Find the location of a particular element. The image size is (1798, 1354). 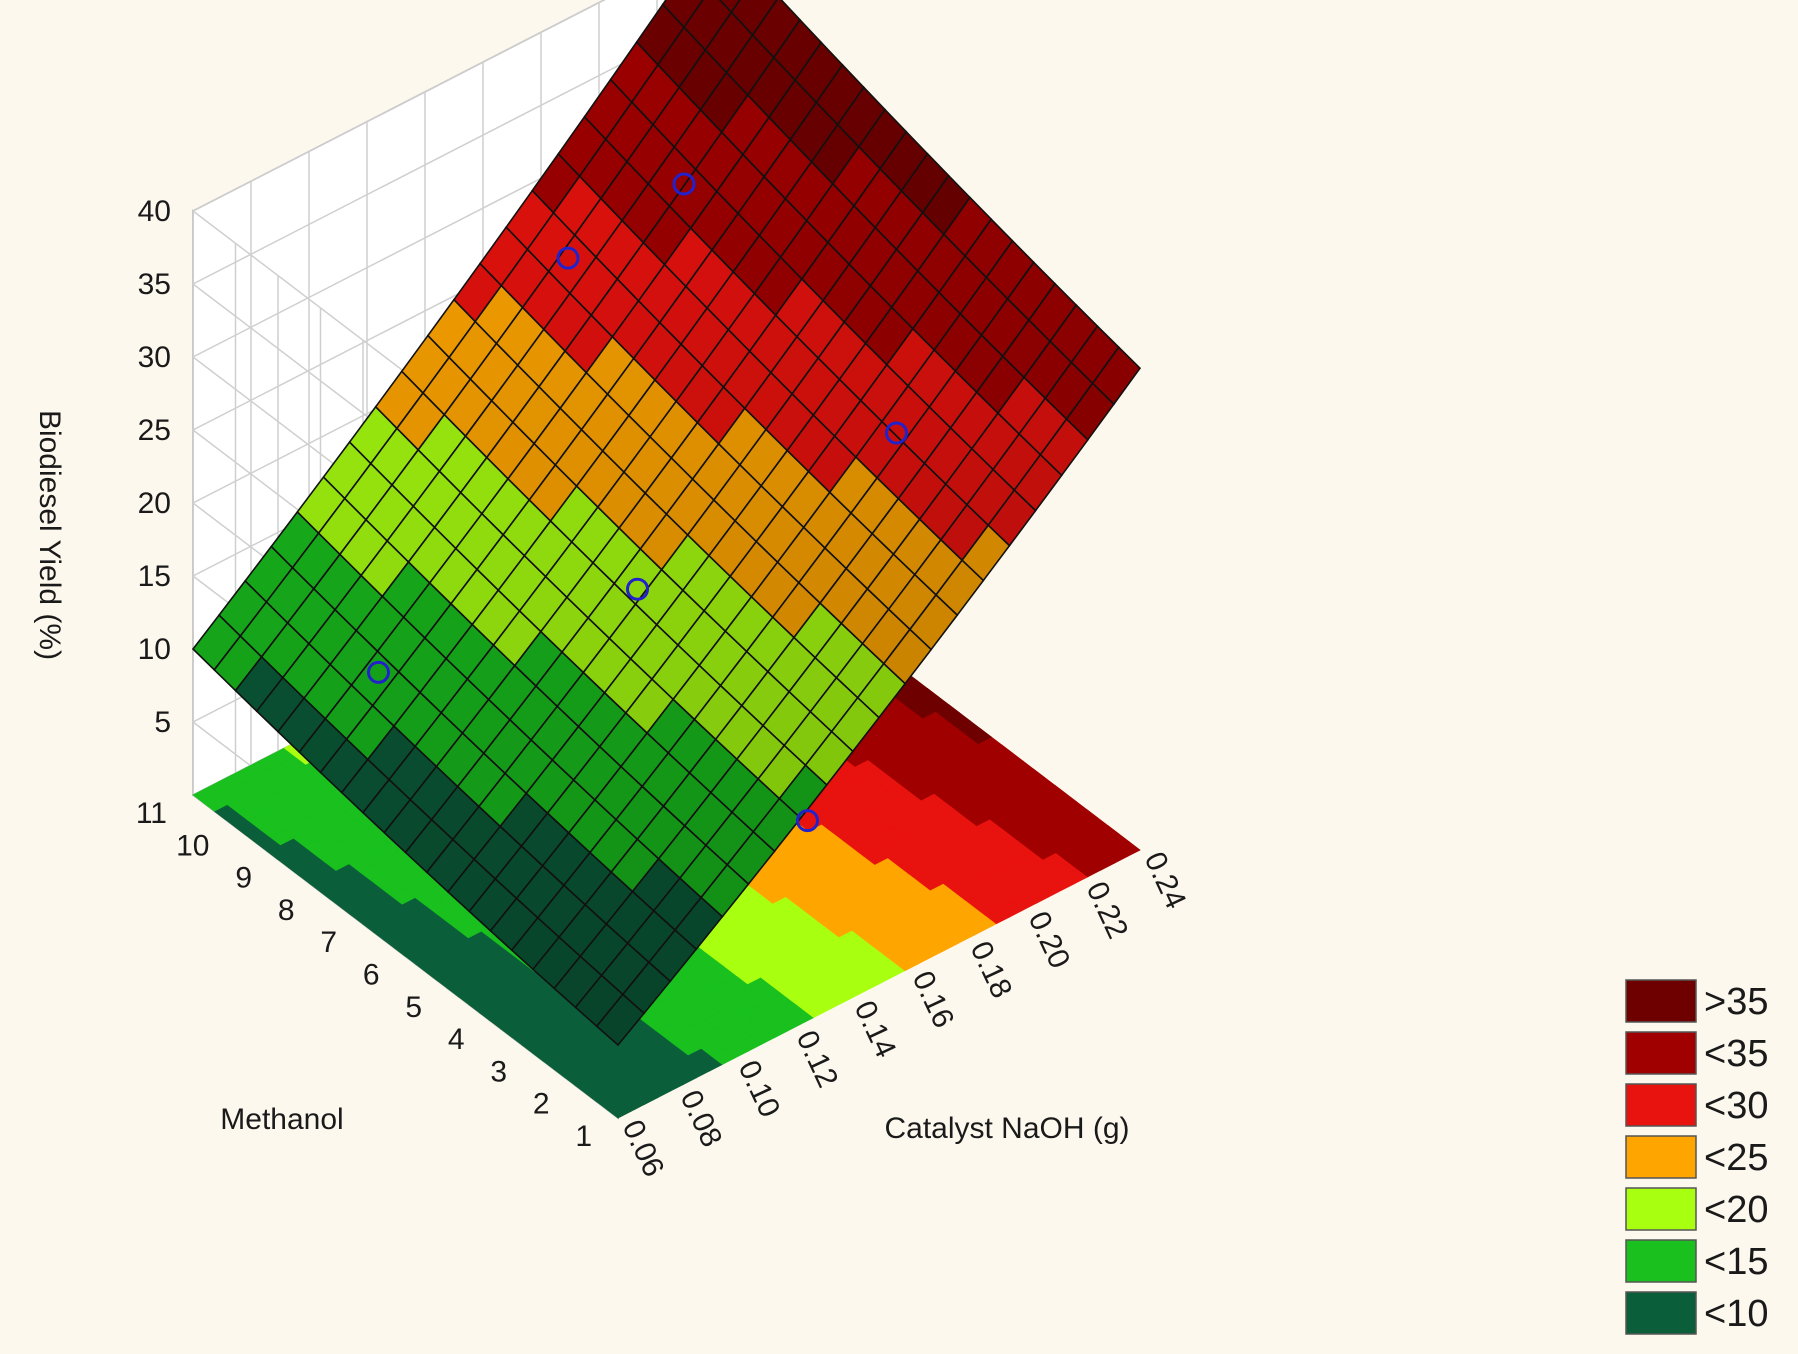

y-tick-label: 3 is located at coordinates (498, 1071).